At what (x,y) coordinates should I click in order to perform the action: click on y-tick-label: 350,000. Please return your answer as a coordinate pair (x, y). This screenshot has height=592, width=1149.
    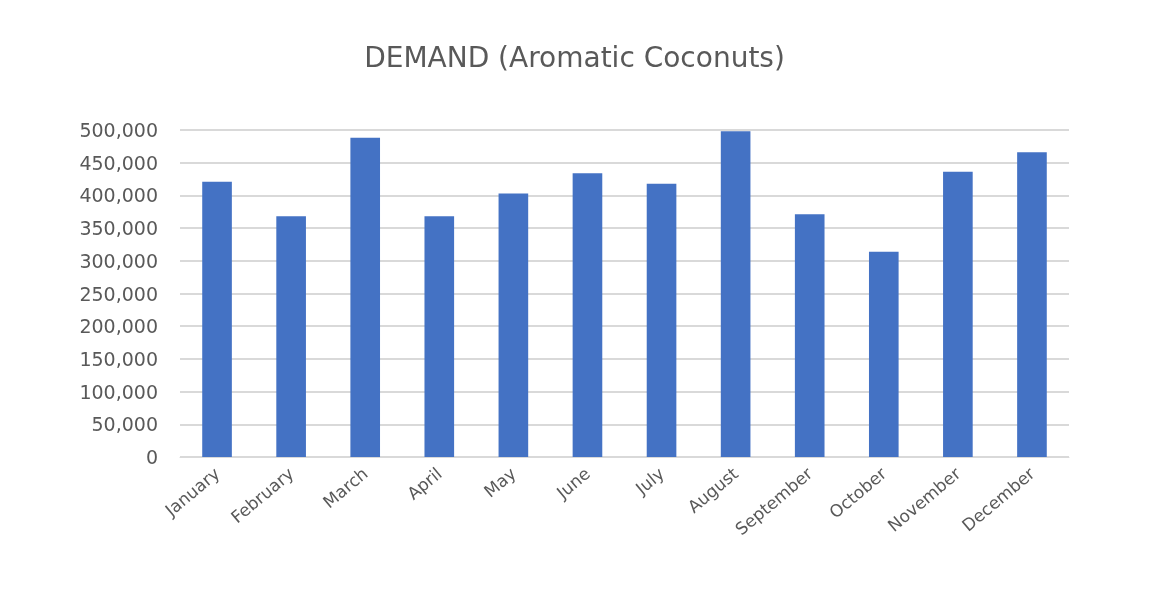
    Looking at the image, I should click on (118, 228).